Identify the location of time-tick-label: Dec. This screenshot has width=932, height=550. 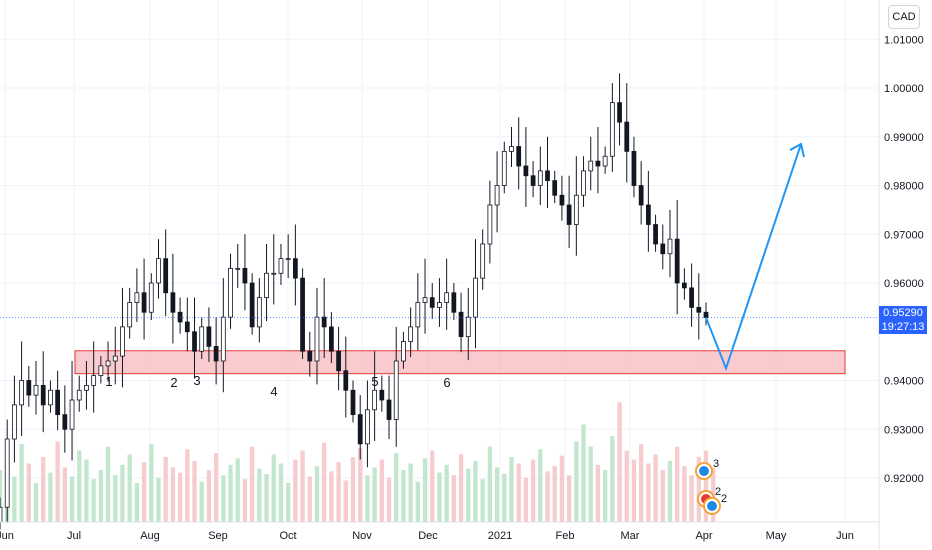
(428, 536).